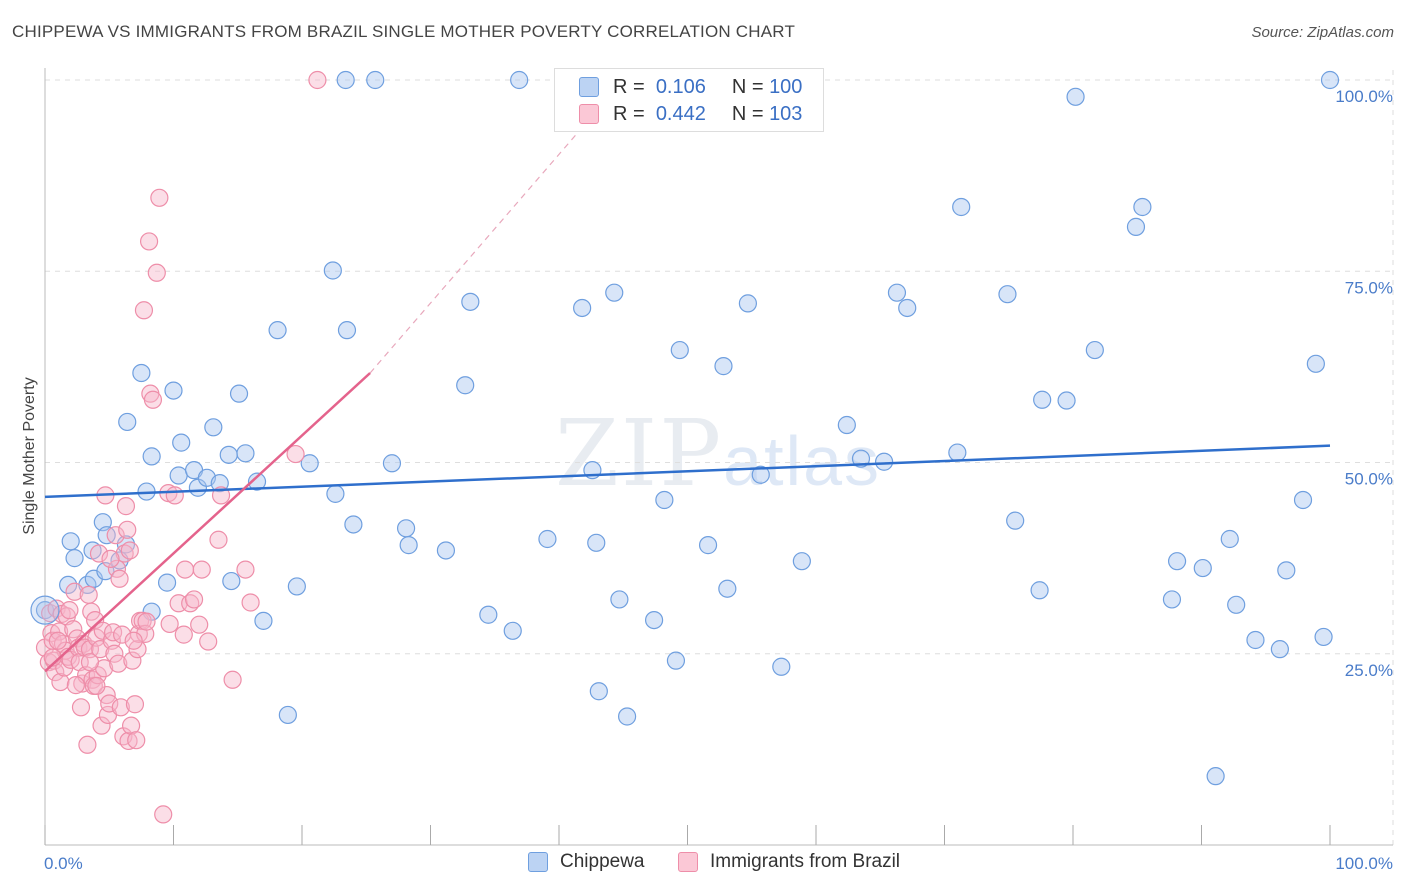  What do you see at coordinates (207, 522) in the screenshot?
I see `brazil-trend-line` at bounding box center [207, 522].